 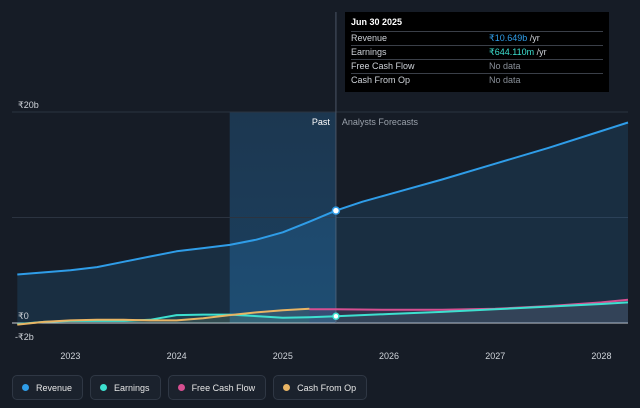 I want to click on tooltip-row-revenue: Revenue ₹10.649b /yr, so click(x=477, y=38).